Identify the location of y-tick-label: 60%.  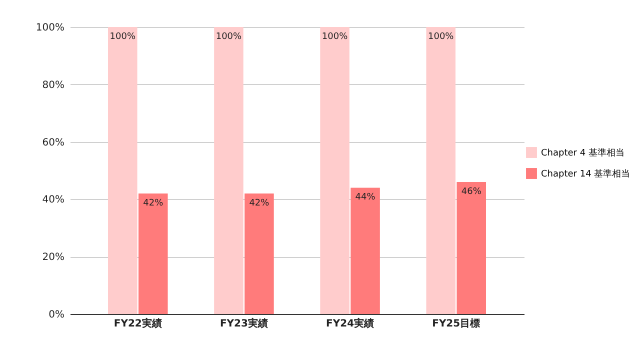
(53, 142).